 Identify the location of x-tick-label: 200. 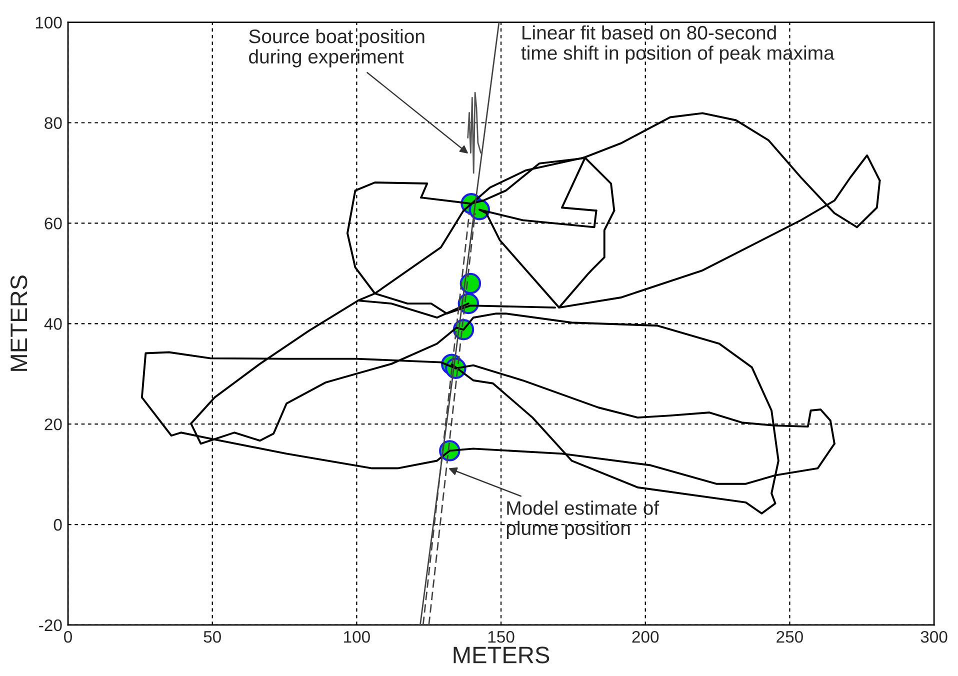
(645, 636).